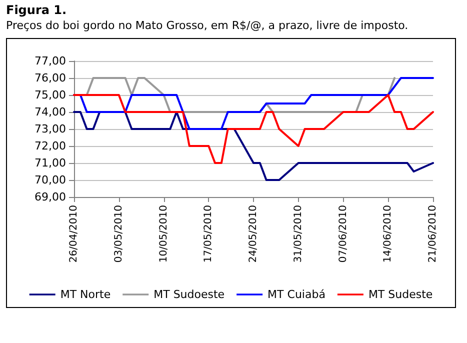 This screenshot has width=467, height=343. I want to click on y-tick-label: 74,00, so click(50, 112).